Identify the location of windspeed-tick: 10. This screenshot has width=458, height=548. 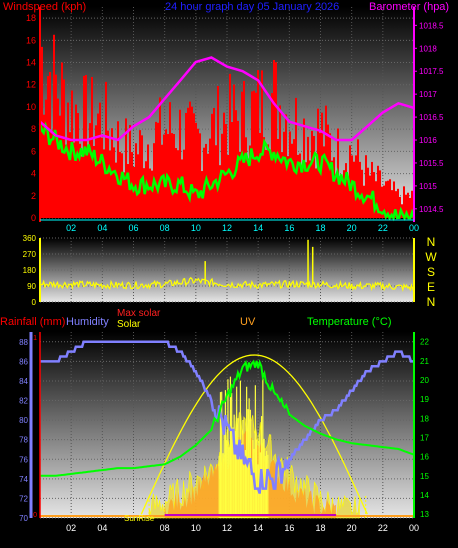
(31, 107).